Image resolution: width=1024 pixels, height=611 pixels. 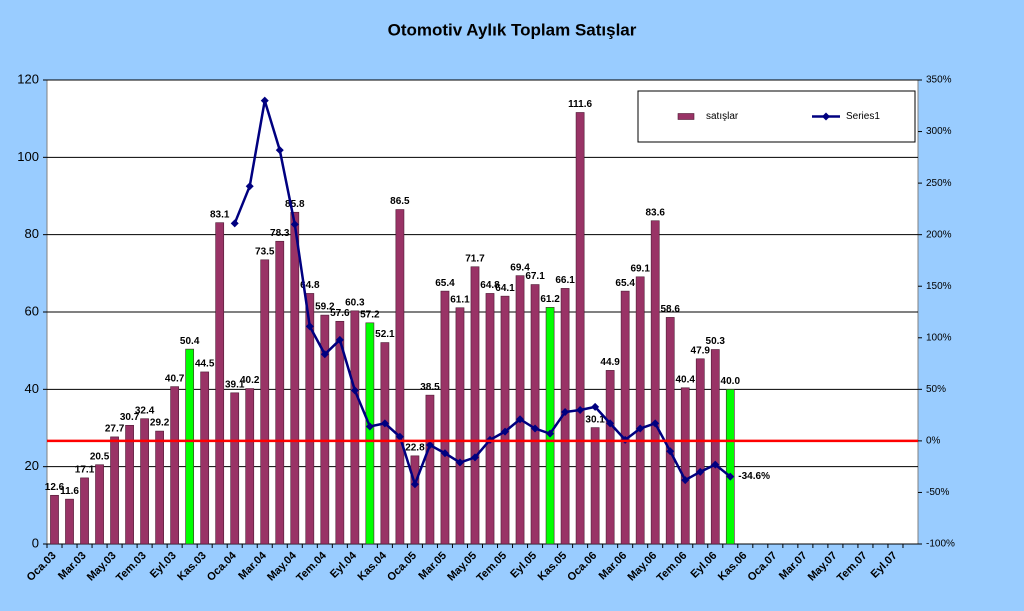 What do you see at coordinates (939, 131) in the screenshot?
I see `y2-tick-label: 300%` at bounding box center [939, 131].